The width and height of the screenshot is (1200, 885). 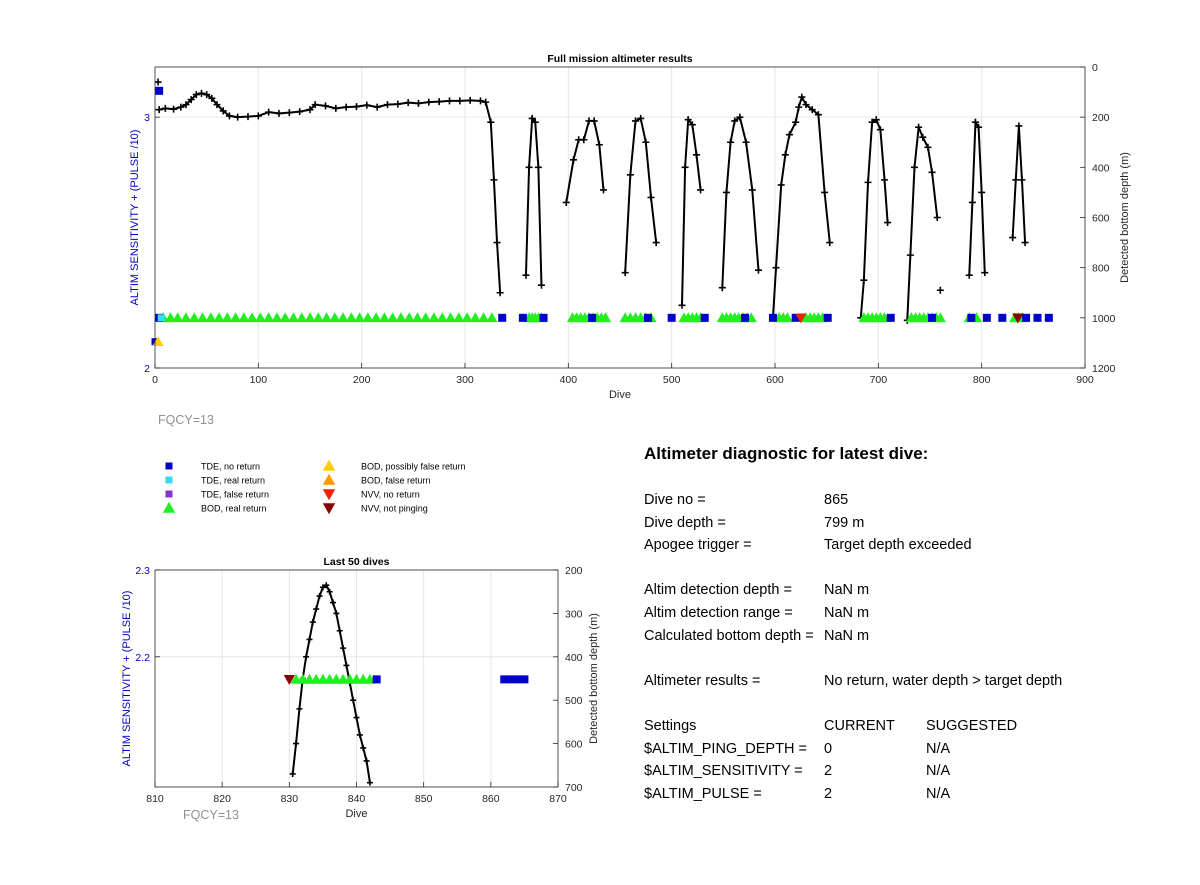 What do you see at coordinates (847, 590) in the screenshot?
I see `altim-depth-value: NaN m` at bounding box center [847, 590].